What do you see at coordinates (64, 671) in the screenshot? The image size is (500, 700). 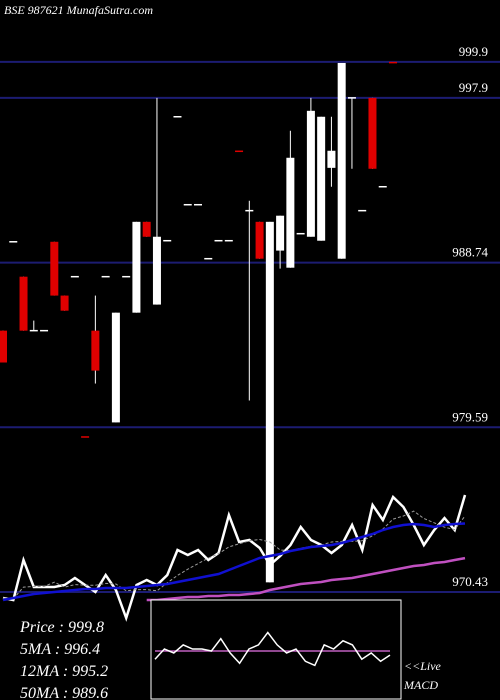 I see `legend-entry: 12MA : 995.2` at bounding box center [64, 671].